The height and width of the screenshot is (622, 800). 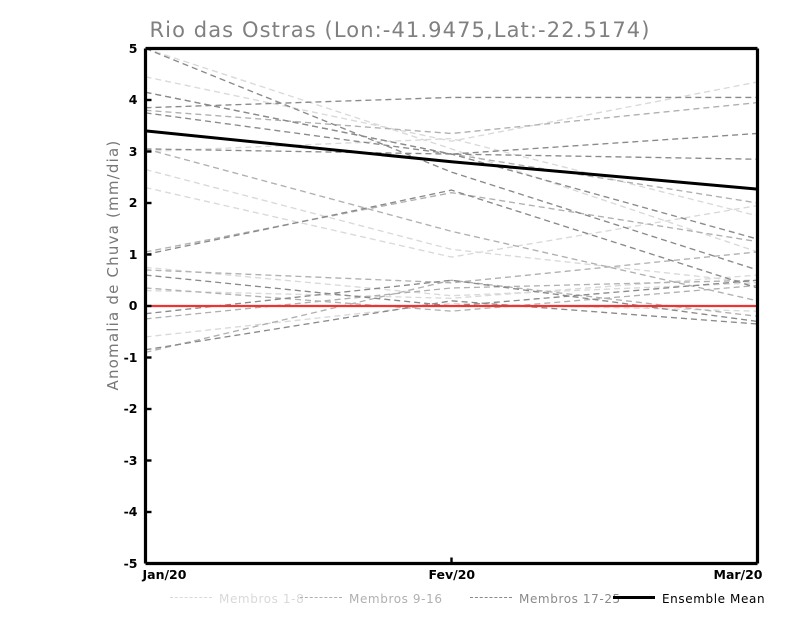 What do you see at coordinates (452, 574) in the screenshot?
I see `x-tick-label: Fev/20` at bounding box center [452, 574].